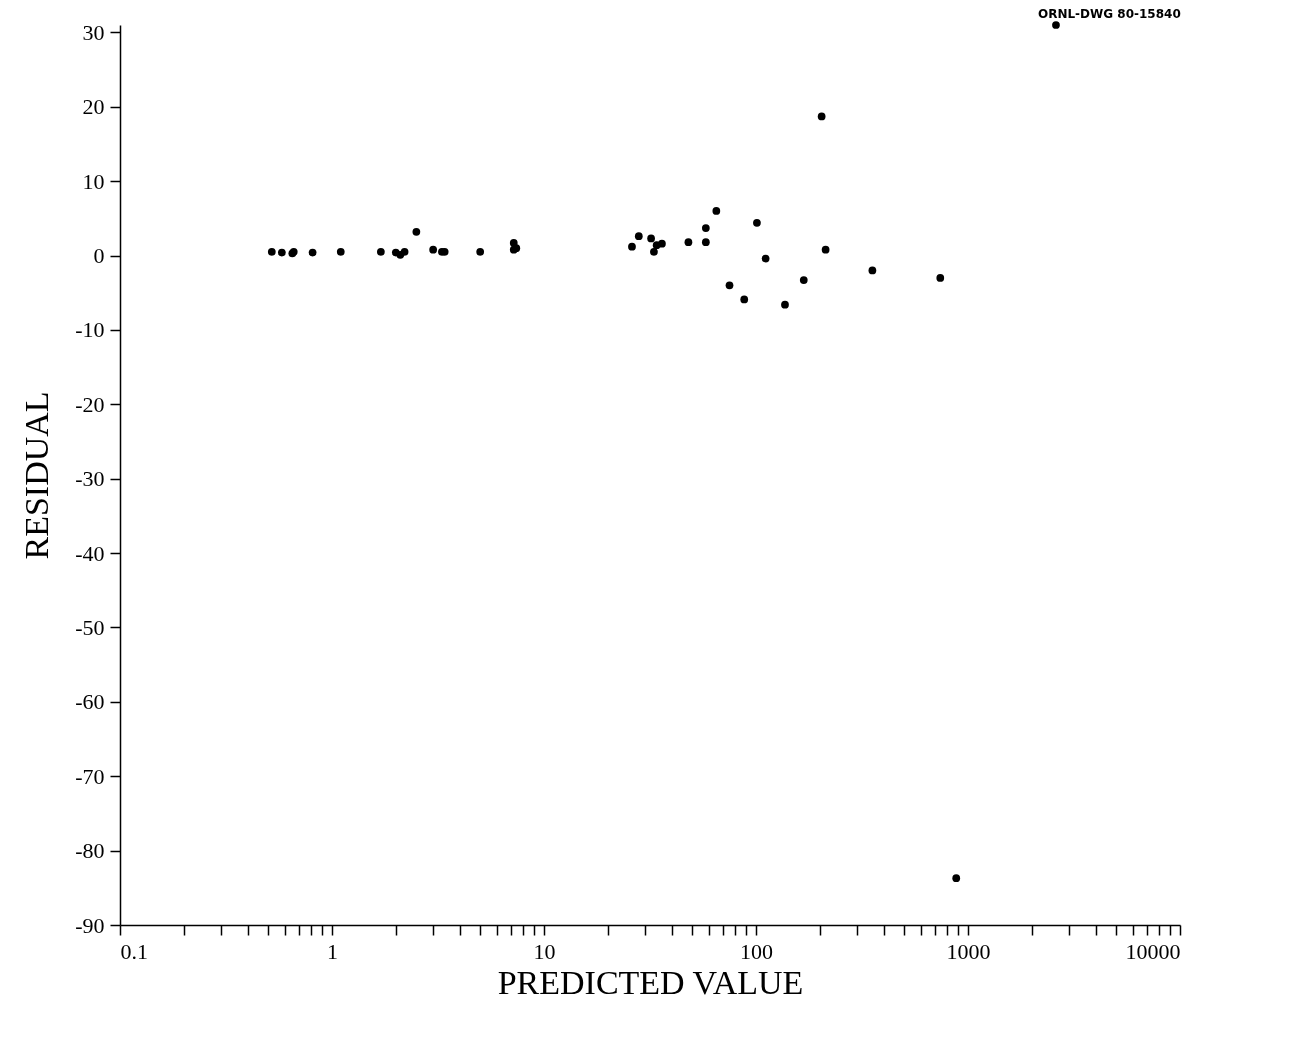  What do you see at coordinates (93, 181) in the screenshot?
I see `y-tick-label: 10` at bounding box center [93, 181].